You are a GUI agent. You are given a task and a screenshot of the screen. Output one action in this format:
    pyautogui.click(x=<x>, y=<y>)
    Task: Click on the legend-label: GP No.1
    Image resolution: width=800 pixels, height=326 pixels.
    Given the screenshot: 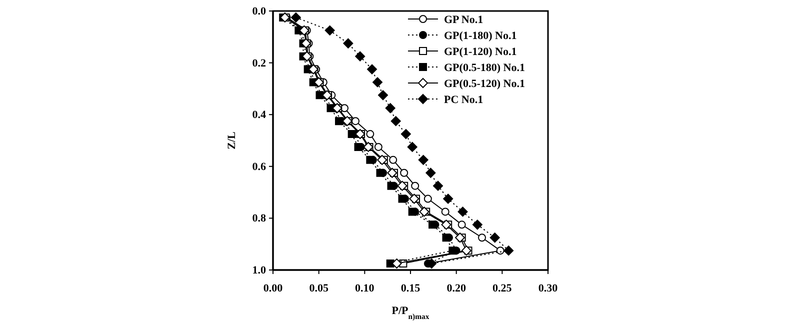 What is the action you would take?
    pyautogui.click(x=464, y=20)
    